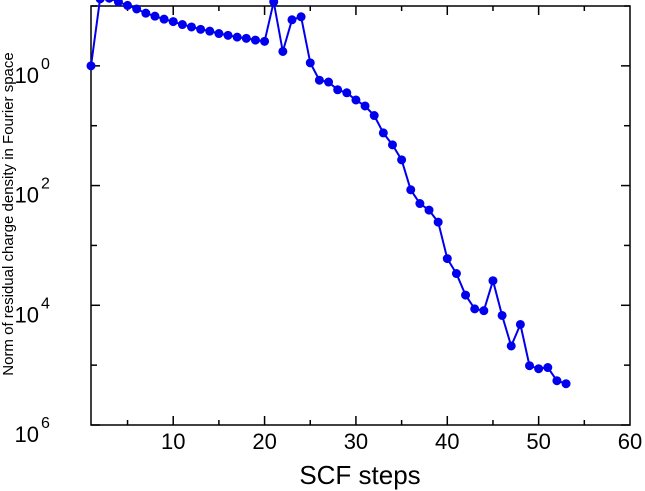 The width and height of the screenshot is (645, 491). What do you see at coordinates (45, 303) in the screenshot?
I see `y-tick-label-exponent: 4` at bounding box center [45, 303].